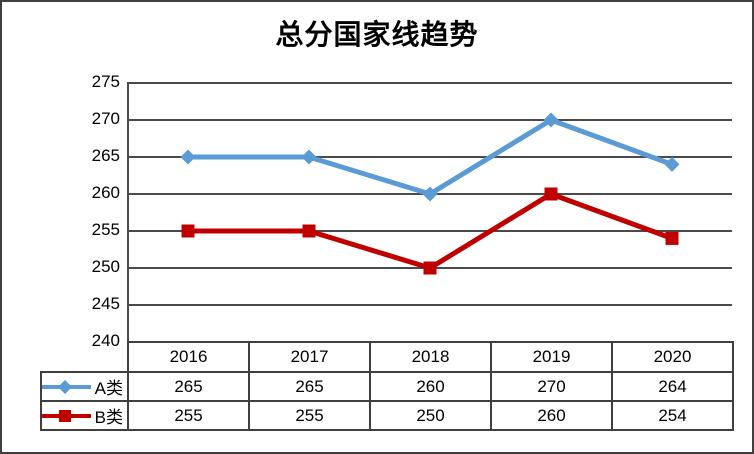 Image resolution: width=754 pixels, height=454 pixels. What do you see at coordinates (105, 155) in the screenshot?
I see `y-tick-label: 265` at bounding box center [105, 155].